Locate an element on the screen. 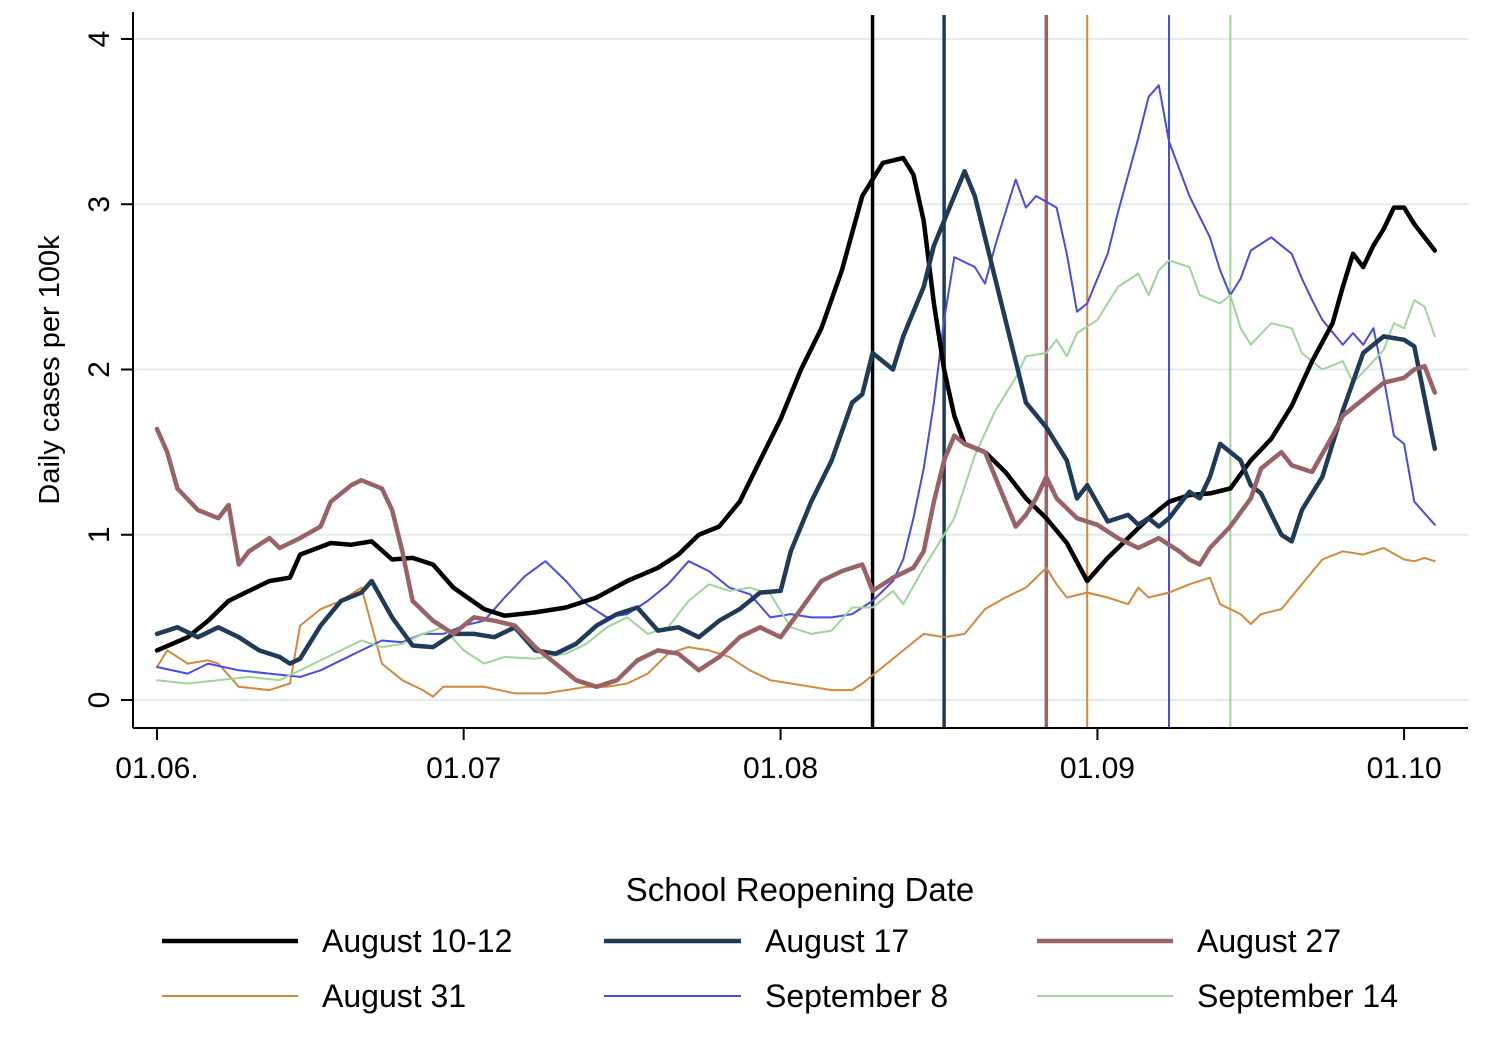 Image resolution: width=1492 pixels, height=1039 pixels. y-tick-label: 4 is located at coordinates (99, 39).